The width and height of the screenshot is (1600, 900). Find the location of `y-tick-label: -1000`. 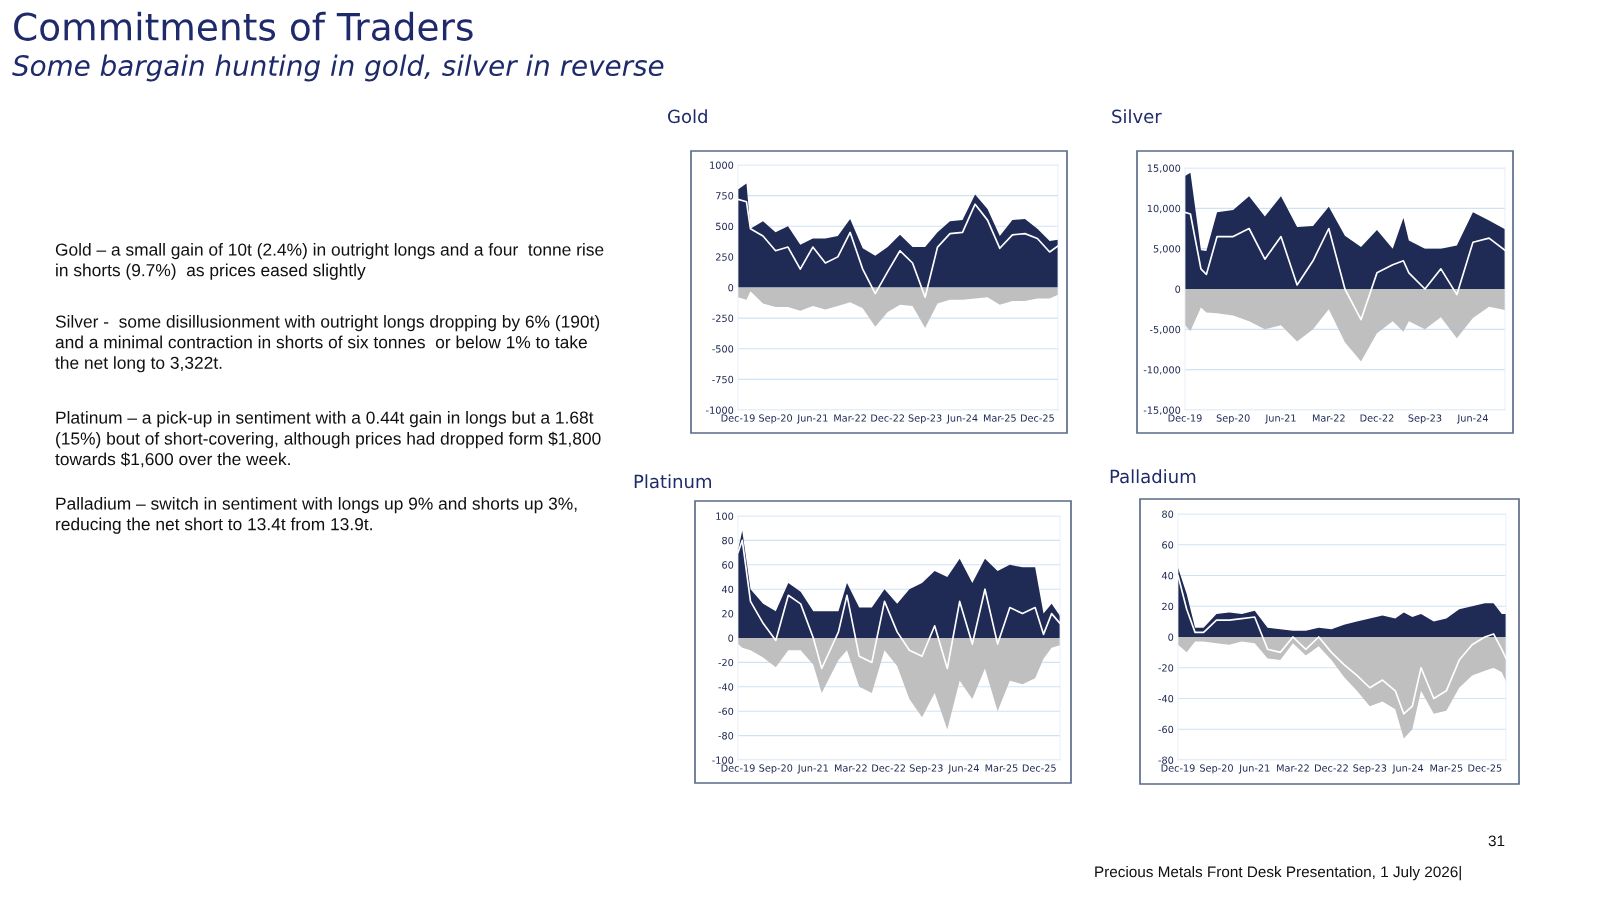

y-tick-label: -1000 is located at coordinates (720, 410).